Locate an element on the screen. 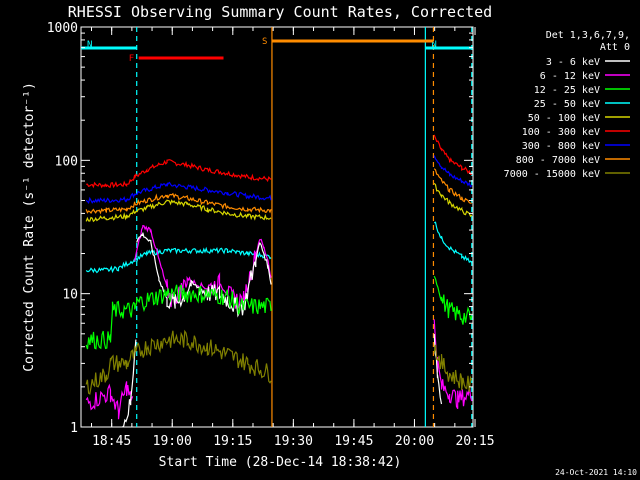  series-100-300keV is located at coordinates (279, 161).